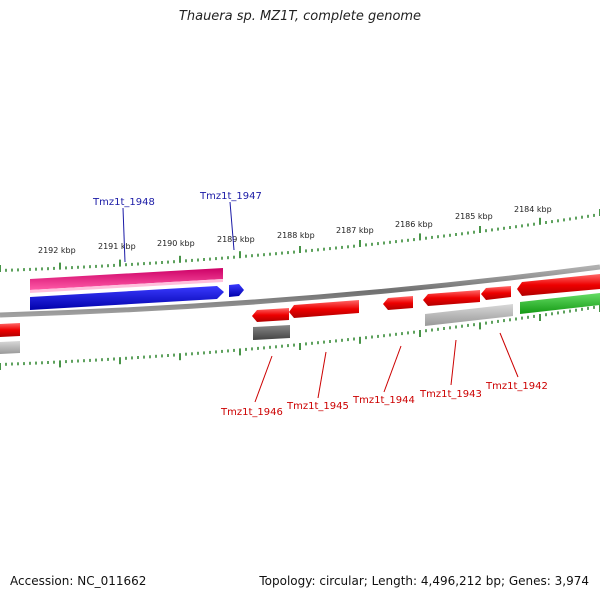 The image size is (600, 600). What do you see at coordinates (317, 406) in the screenshot?
I see `gene-label-reverse: Tmz1t_1945` at bounding box center [317, 406].